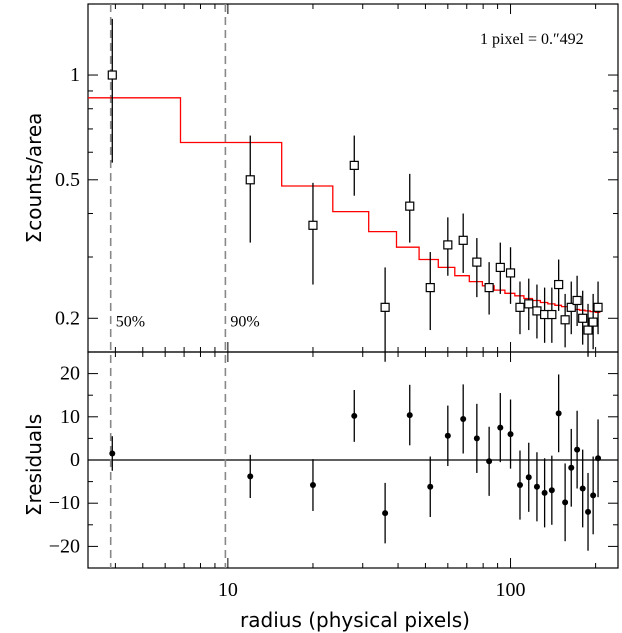 The width and height of the screenshot is (622, 633). I want to click on x-tick-label: 10, so click(228, 590).